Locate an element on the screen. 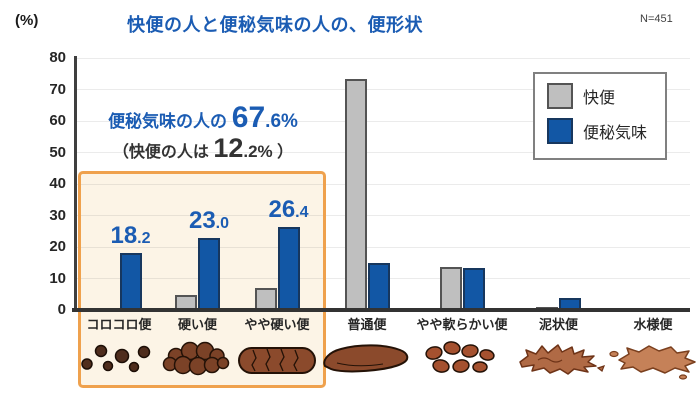 This screenshot has width=700, height=404. mushy-splat-stool-icon is located at coordinates (562, 359).